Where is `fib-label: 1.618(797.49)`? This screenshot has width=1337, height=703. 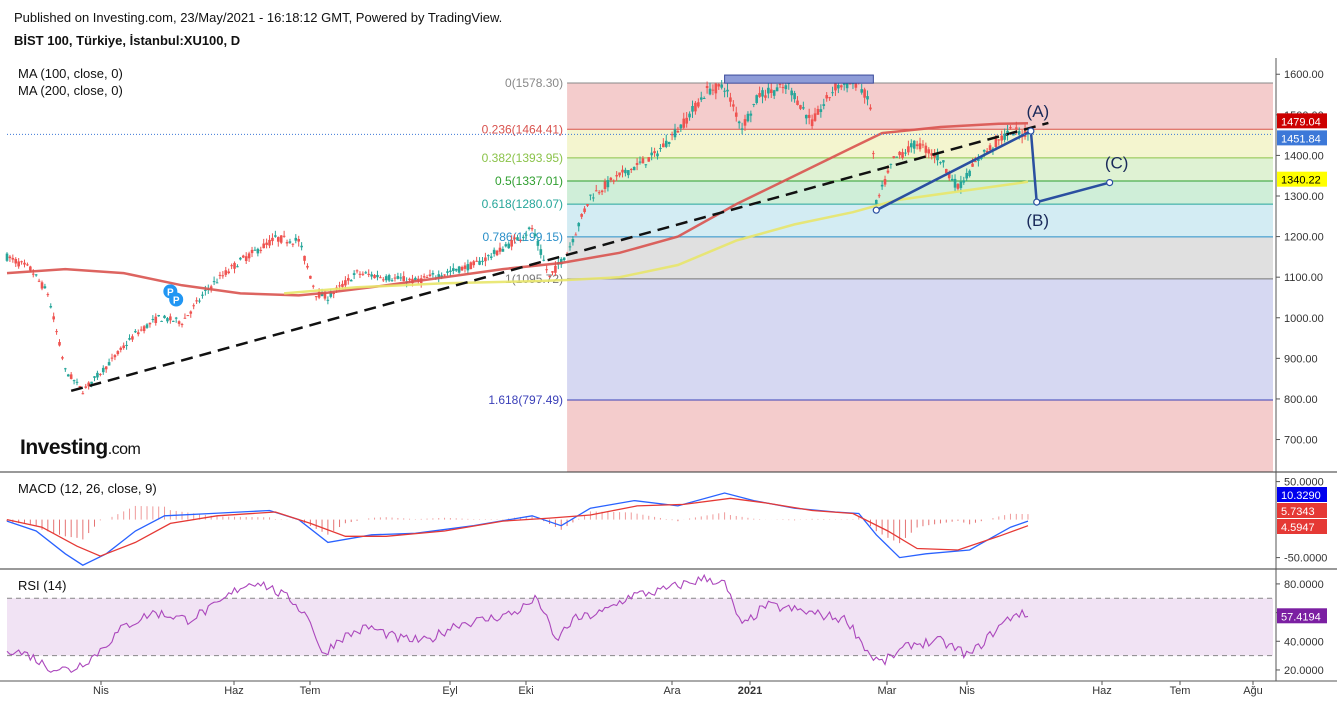
fib-label: 1.618(797.49) is located at coordinates (525, 400).